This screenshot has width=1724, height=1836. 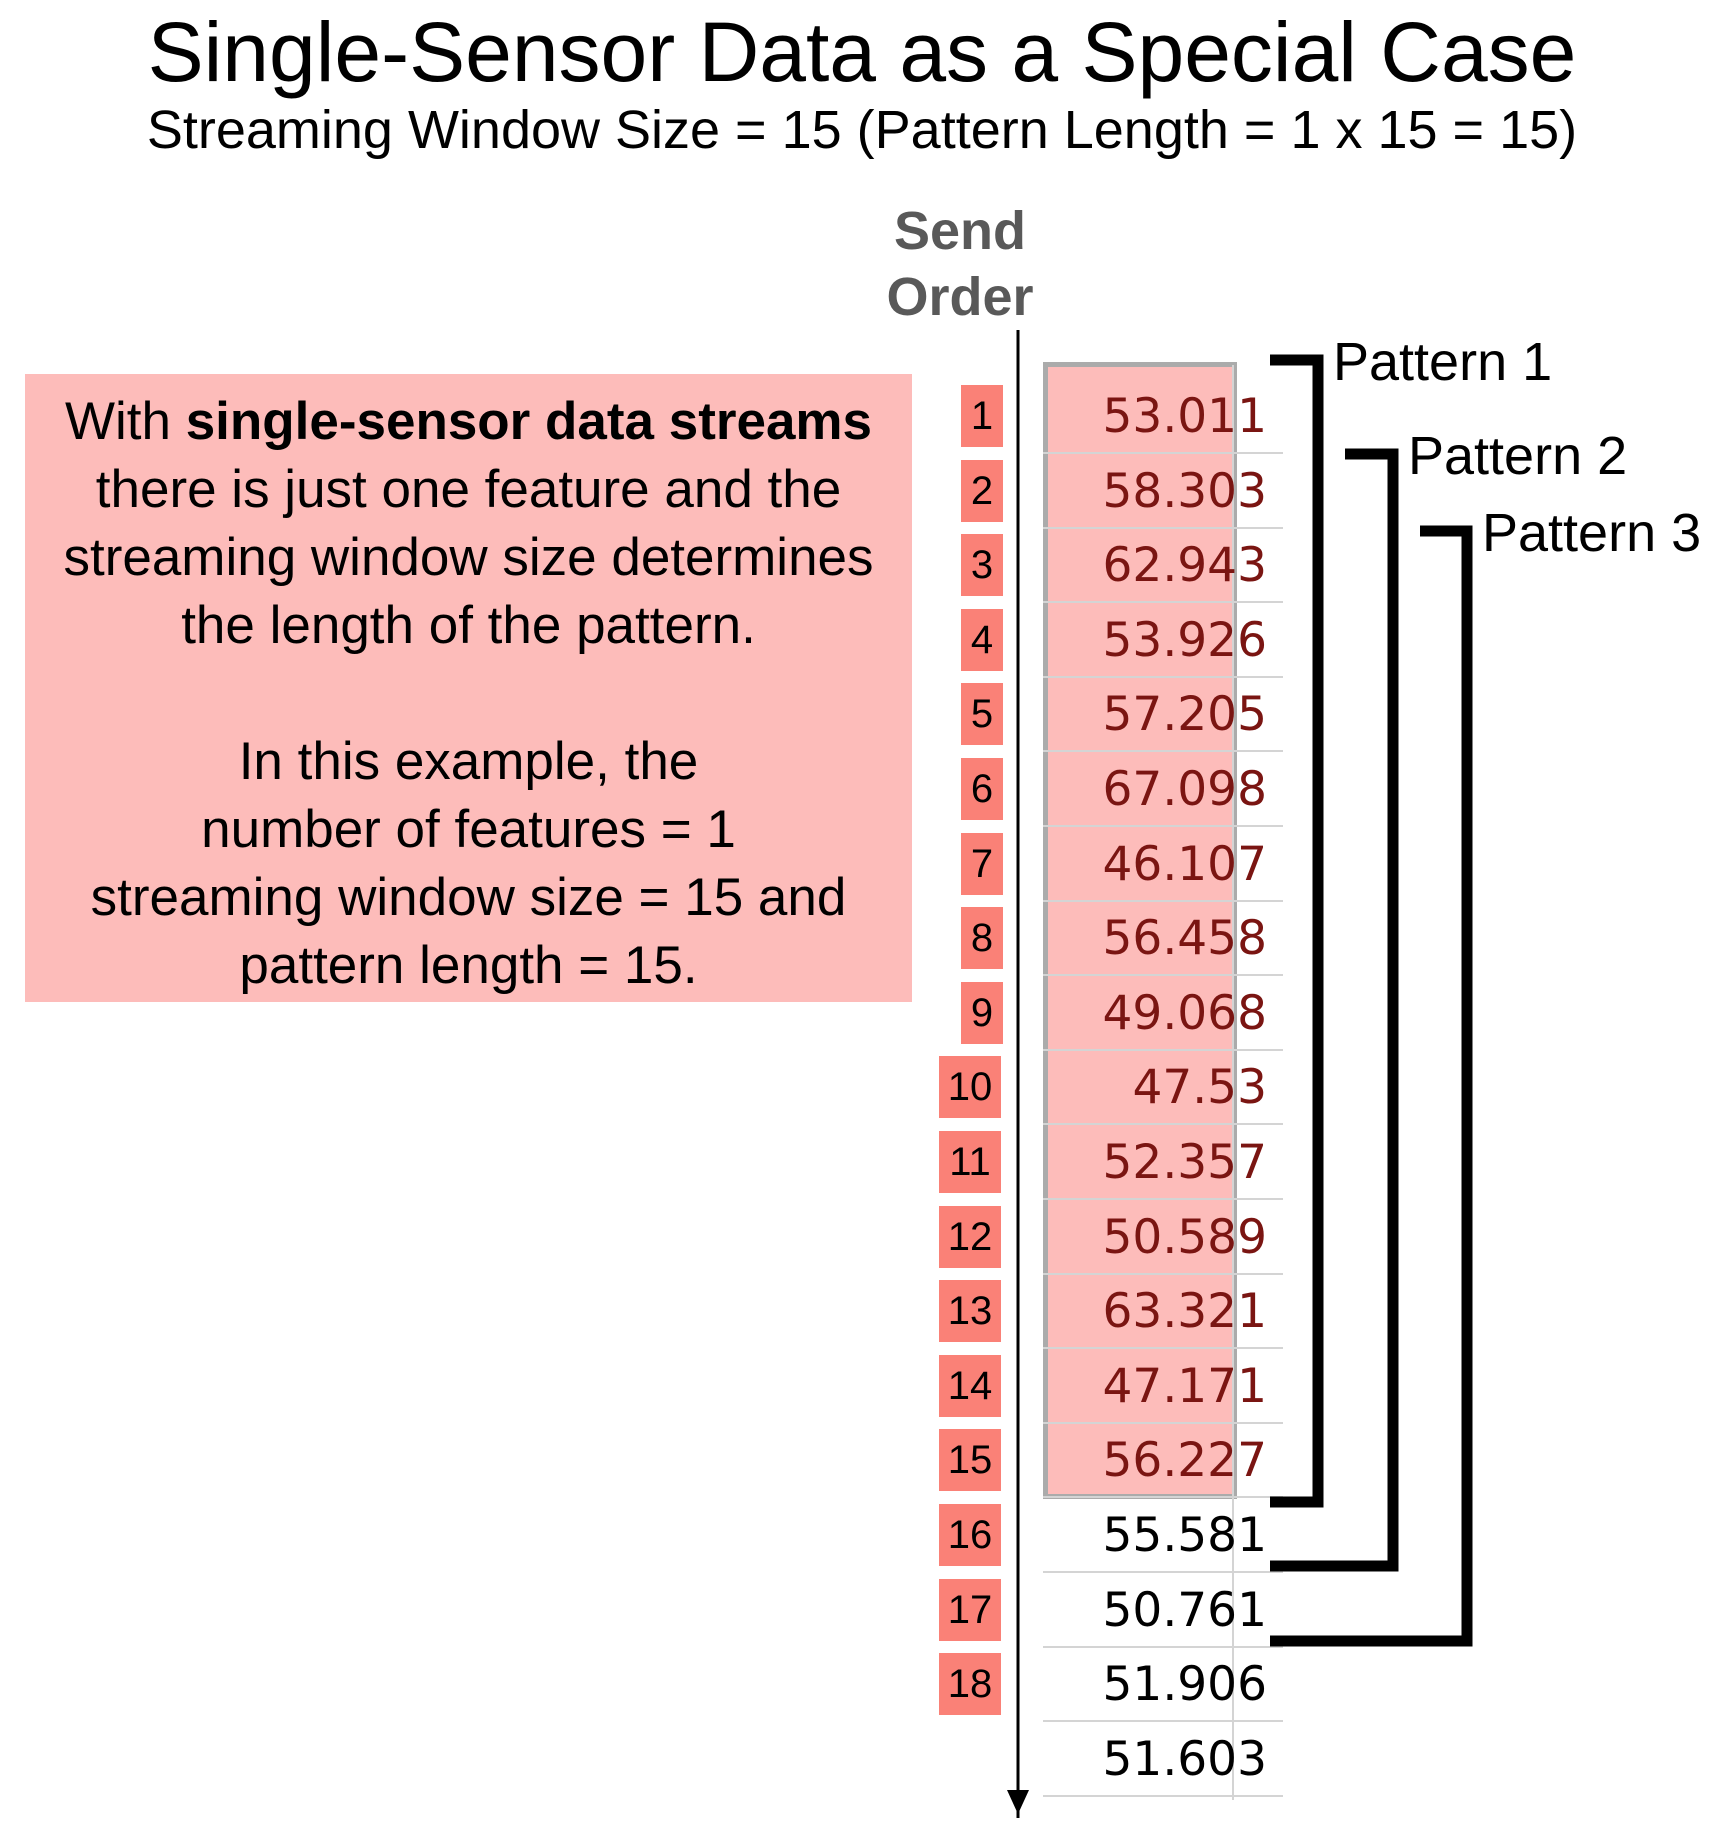 I want to click on send-order-badge: 16, so click(x=970, y=1535).